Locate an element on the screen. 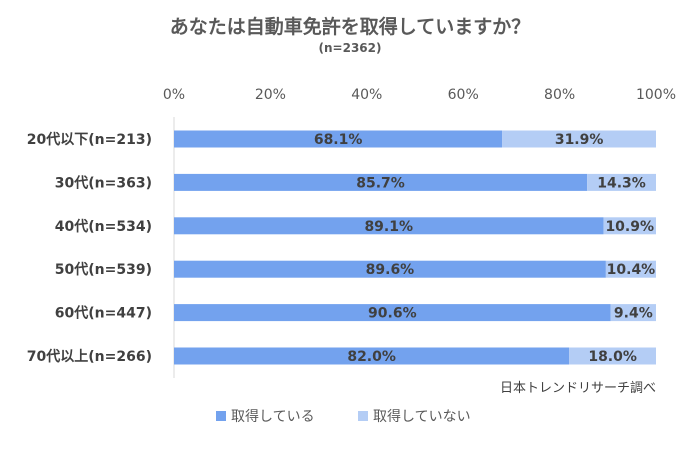  category-label: 20代以下(n=213) is located at coordinates (89, 139).